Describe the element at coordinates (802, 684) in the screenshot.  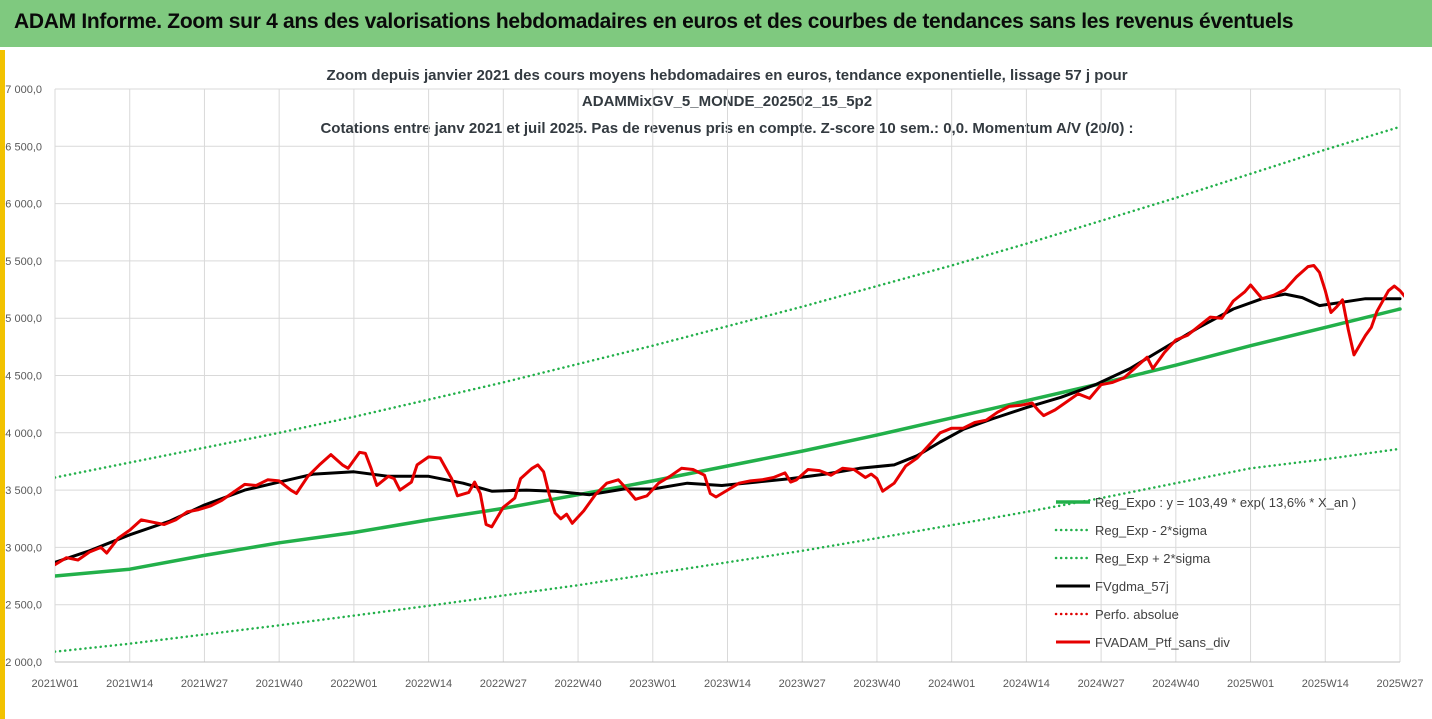
I see `x-tick-label: 2023W27` at that location.